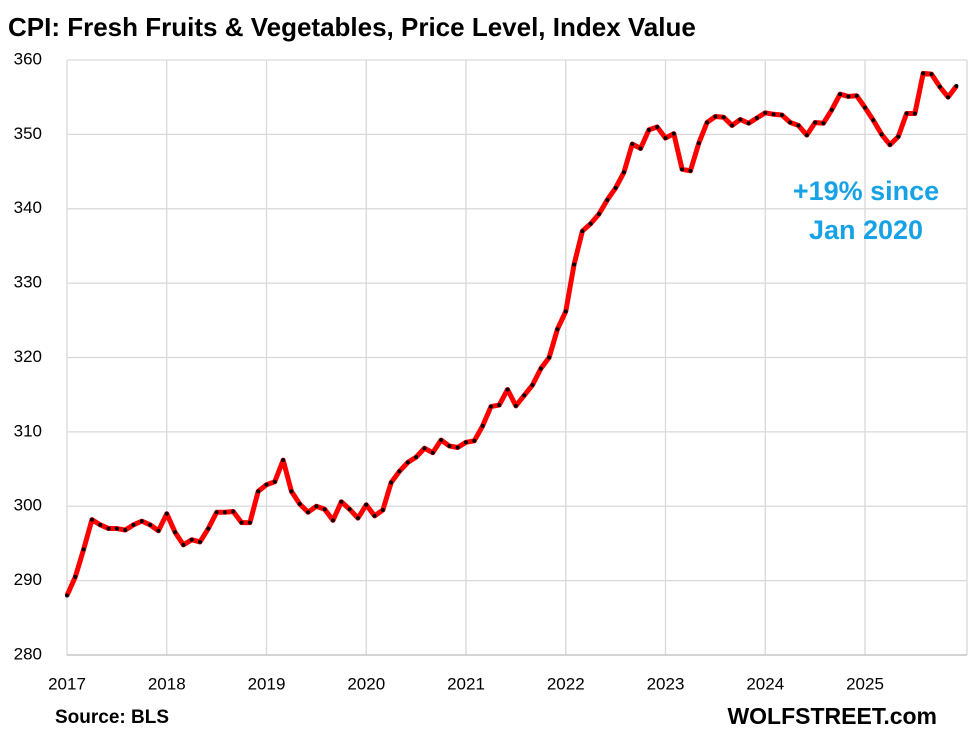 The width and height of the screenshot is (975, 745). What do you see at coordinates (666, 683) in the screenshot?
I see `x-tick-label: 2023` at bounding box center [666, 683].